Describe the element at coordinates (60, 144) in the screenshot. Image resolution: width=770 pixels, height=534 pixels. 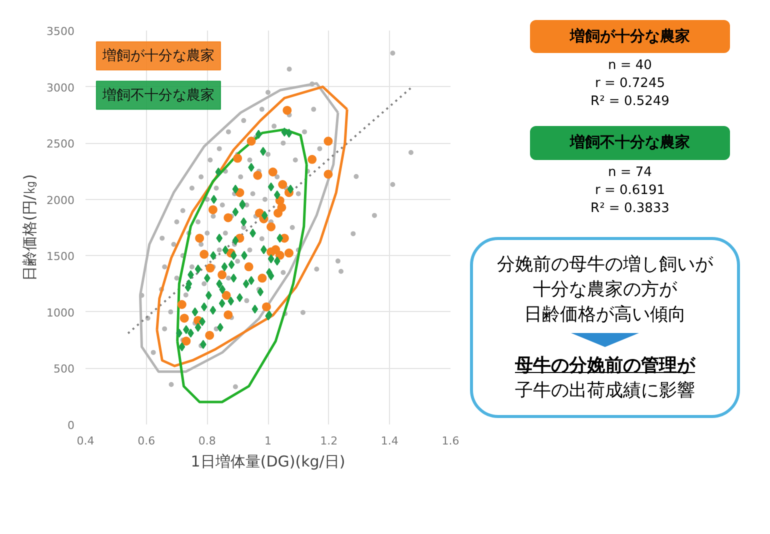
I see `y-tick-label: 2500` at that location.